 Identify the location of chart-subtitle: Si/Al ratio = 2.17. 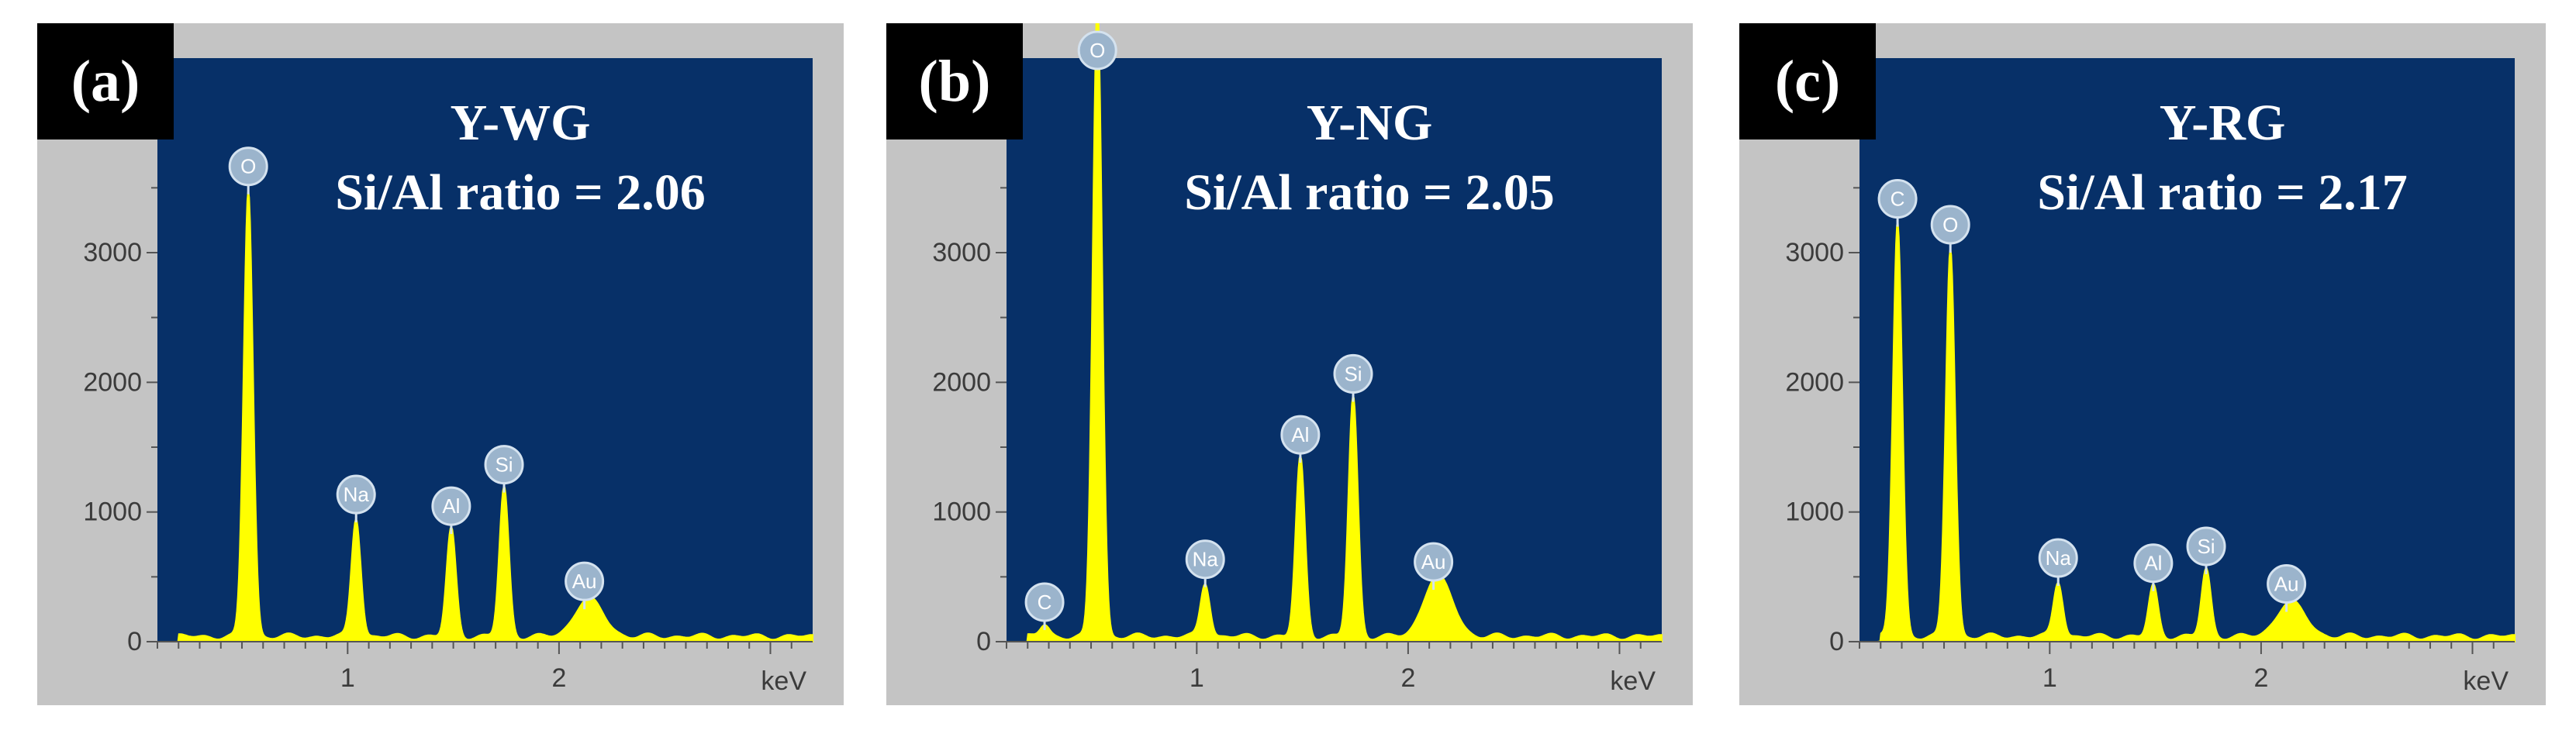
(2222, 192).